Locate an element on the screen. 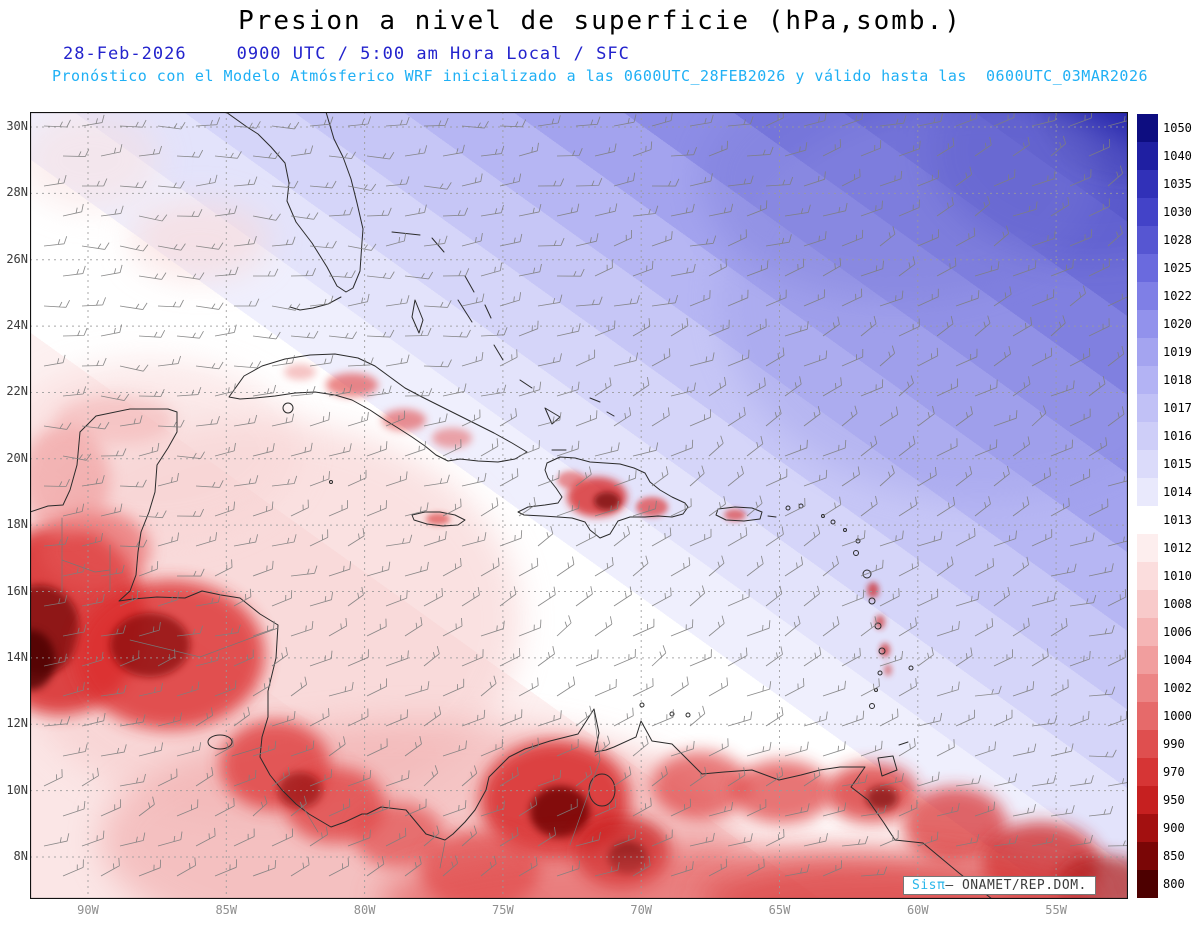 The height and width of the screenshot is (927, 1200). lat-tick-label: 20N is located at coordinates (17, 457).